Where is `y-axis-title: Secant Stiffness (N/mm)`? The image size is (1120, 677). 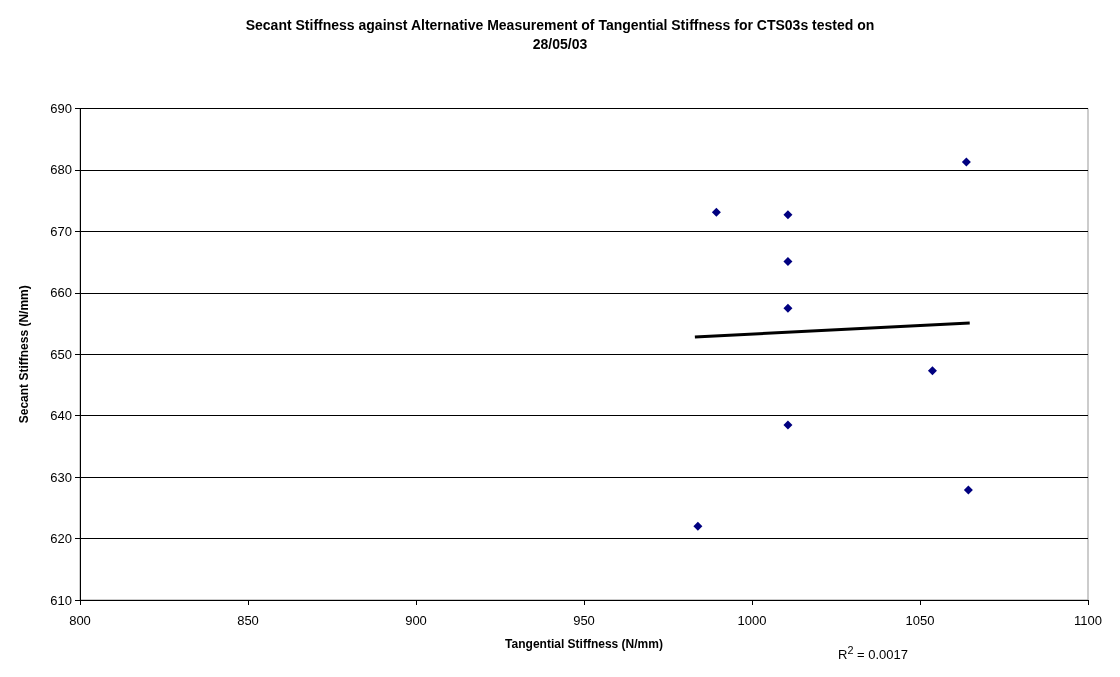 y-axis-title: Secant Stiffness (N/mm) is located at coordinates (24, 354).